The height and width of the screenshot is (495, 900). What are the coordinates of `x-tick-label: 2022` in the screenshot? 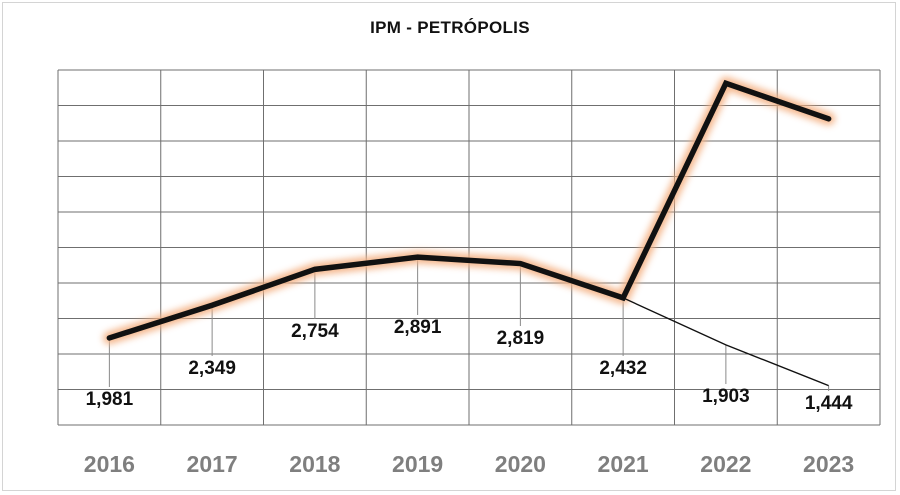 It's located at (725, 464).